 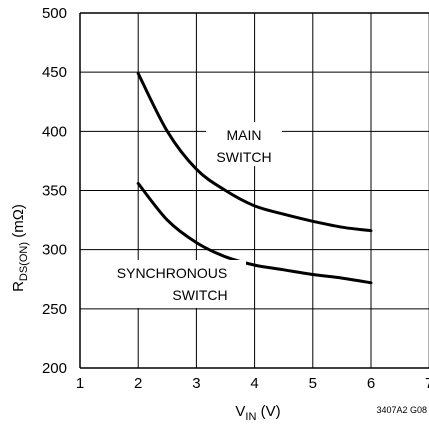 I want to click on x-tick-label-6: 7, so click(x=427, y=383).